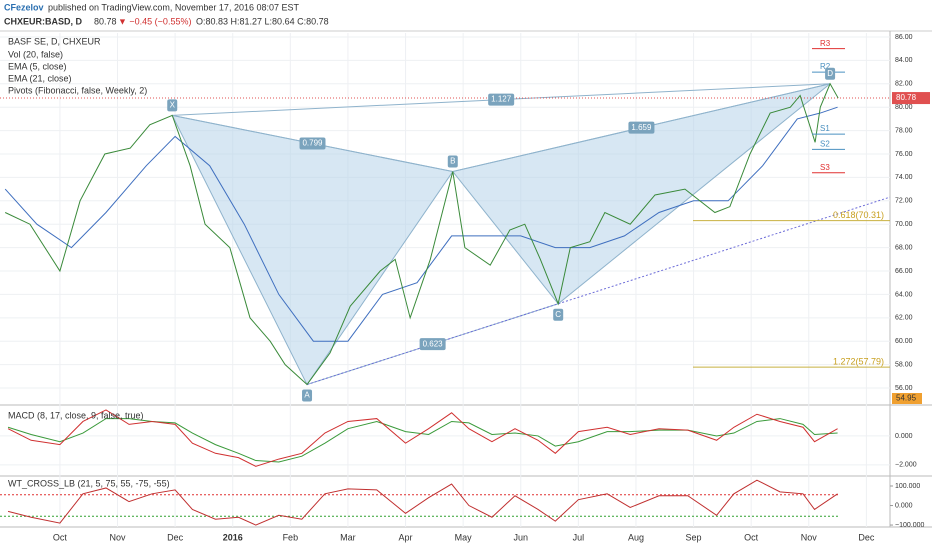 This screenshot has height=550, width=932. Describe the element at coordinates (904, 224) in the screenshot. I see `y-tick-label: 70.00` at that location.